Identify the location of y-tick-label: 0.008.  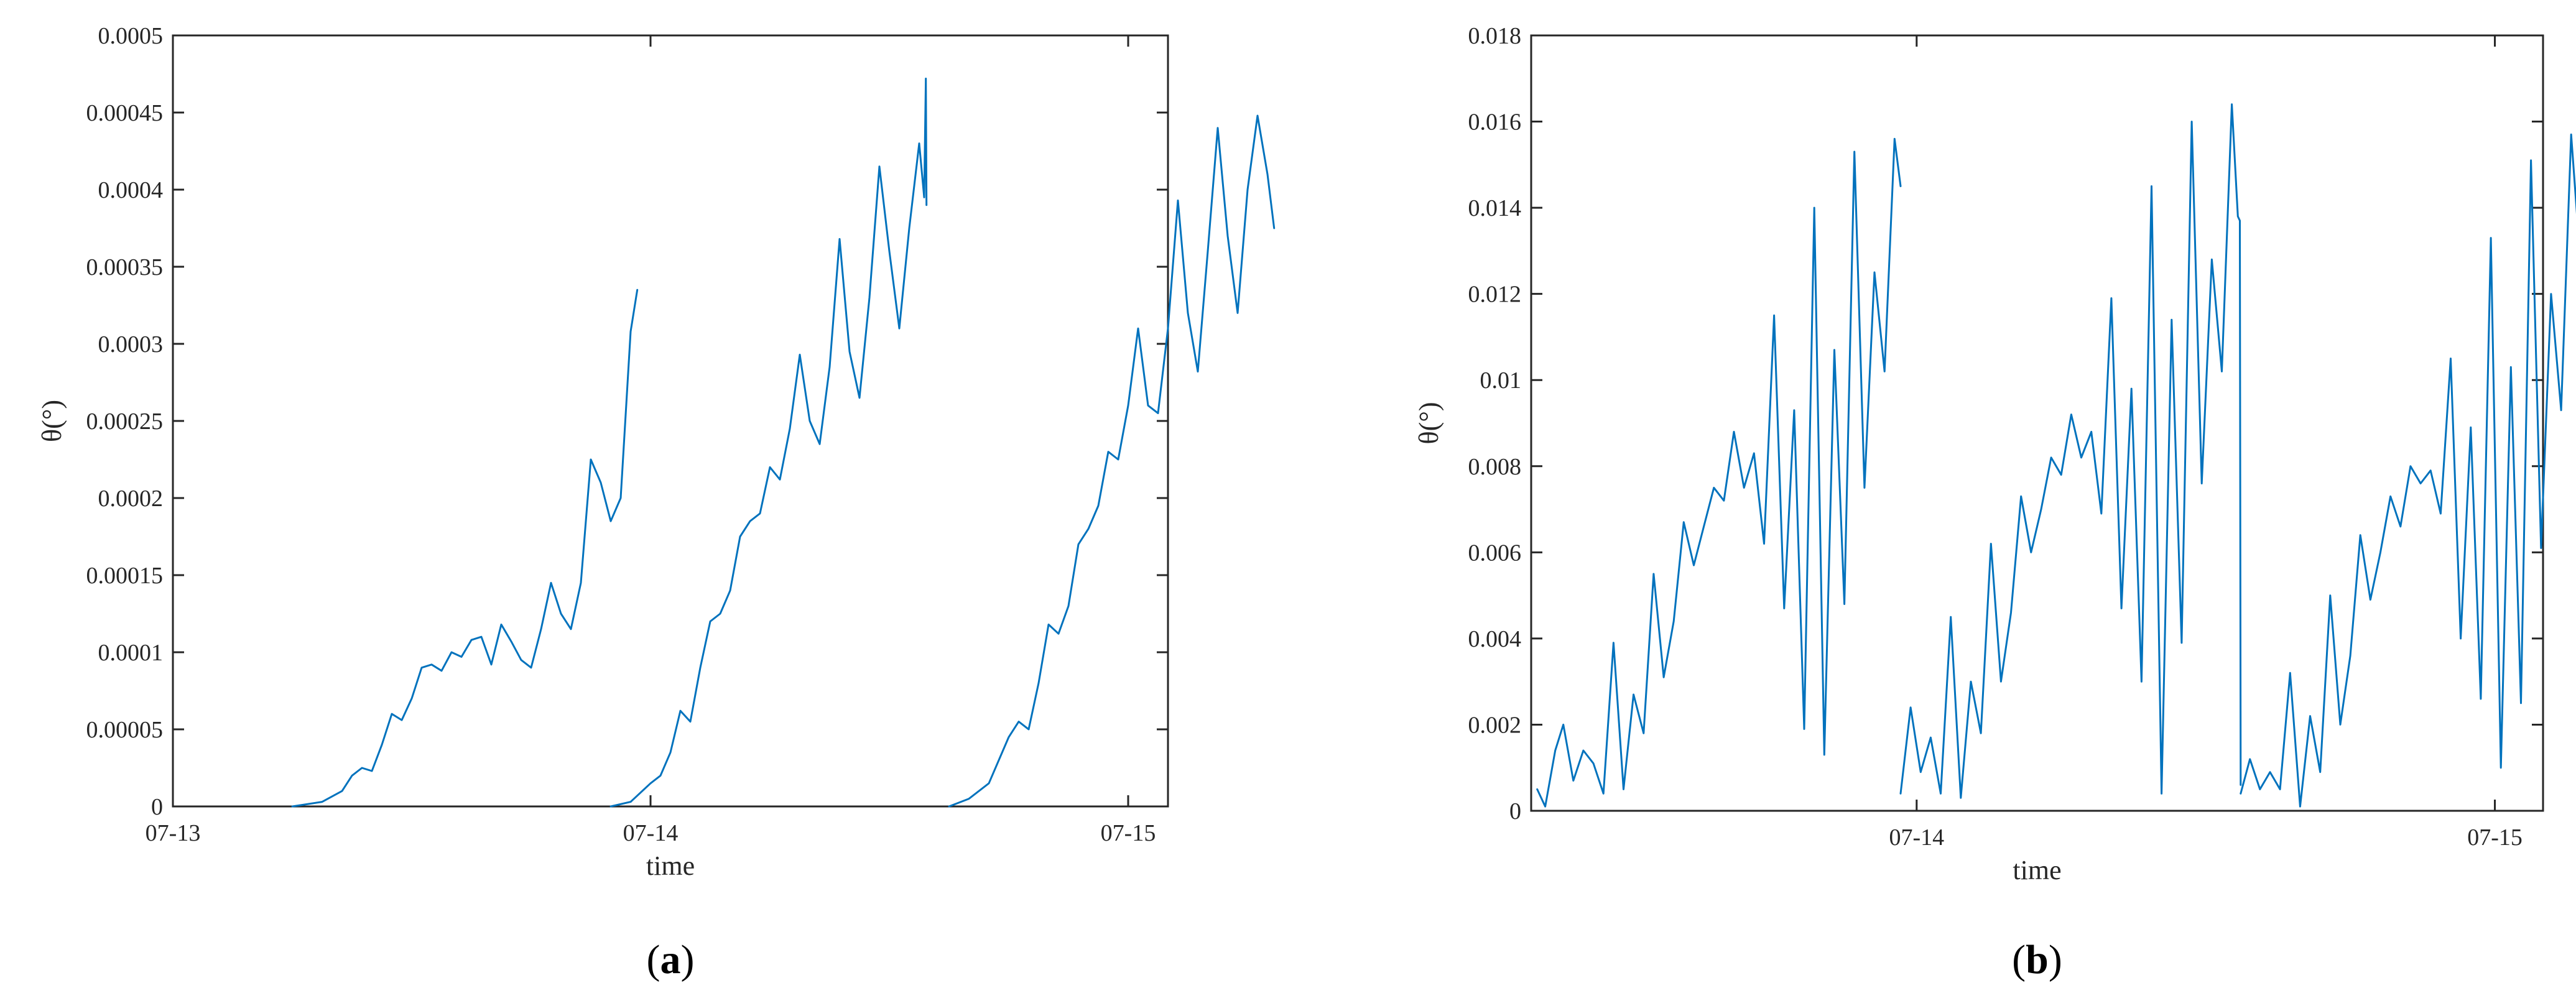
(1495, 467).